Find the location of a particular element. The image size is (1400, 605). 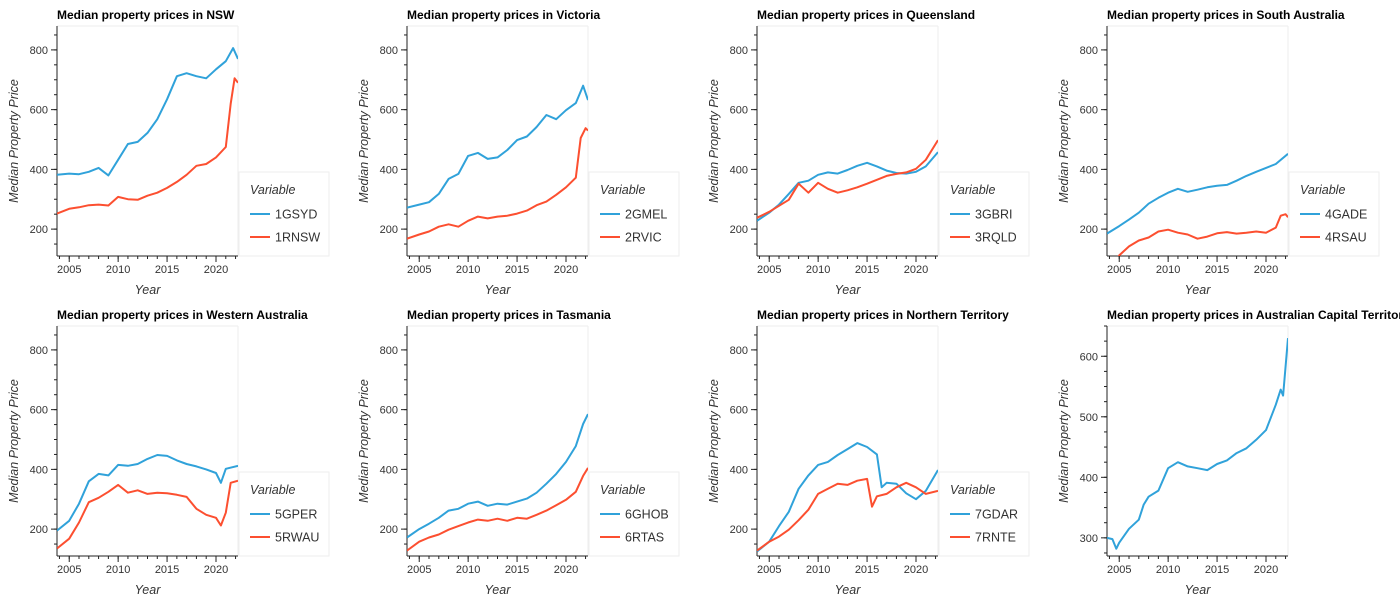

series-line-5gper is located at coordinates (147, 493).